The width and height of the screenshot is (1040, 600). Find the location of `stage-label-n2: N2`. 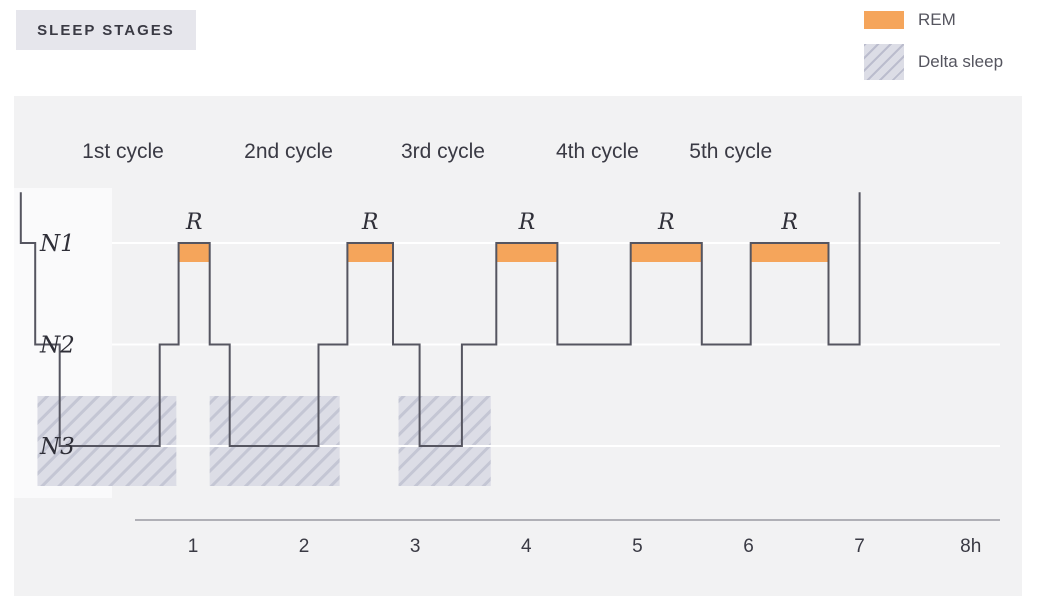

stage-label-n2: N2 is located at coordinates (57, 346).